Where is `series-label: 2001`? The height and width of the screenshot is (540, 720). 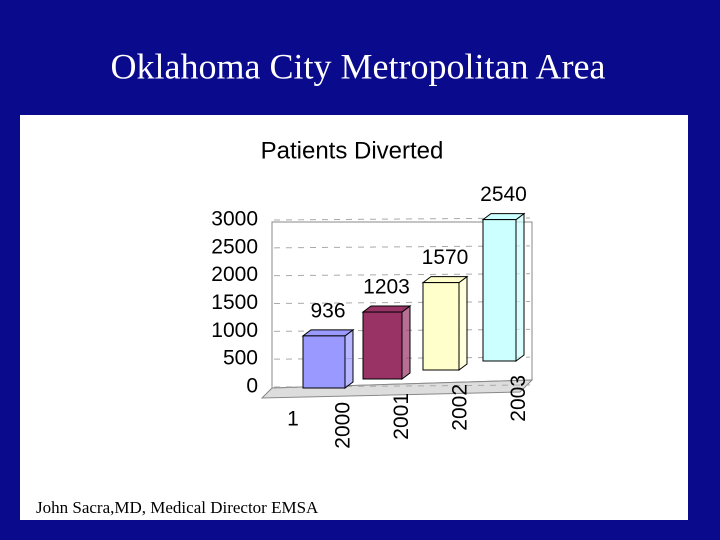 series-label: 2001 is located at coordinates (401, 416).